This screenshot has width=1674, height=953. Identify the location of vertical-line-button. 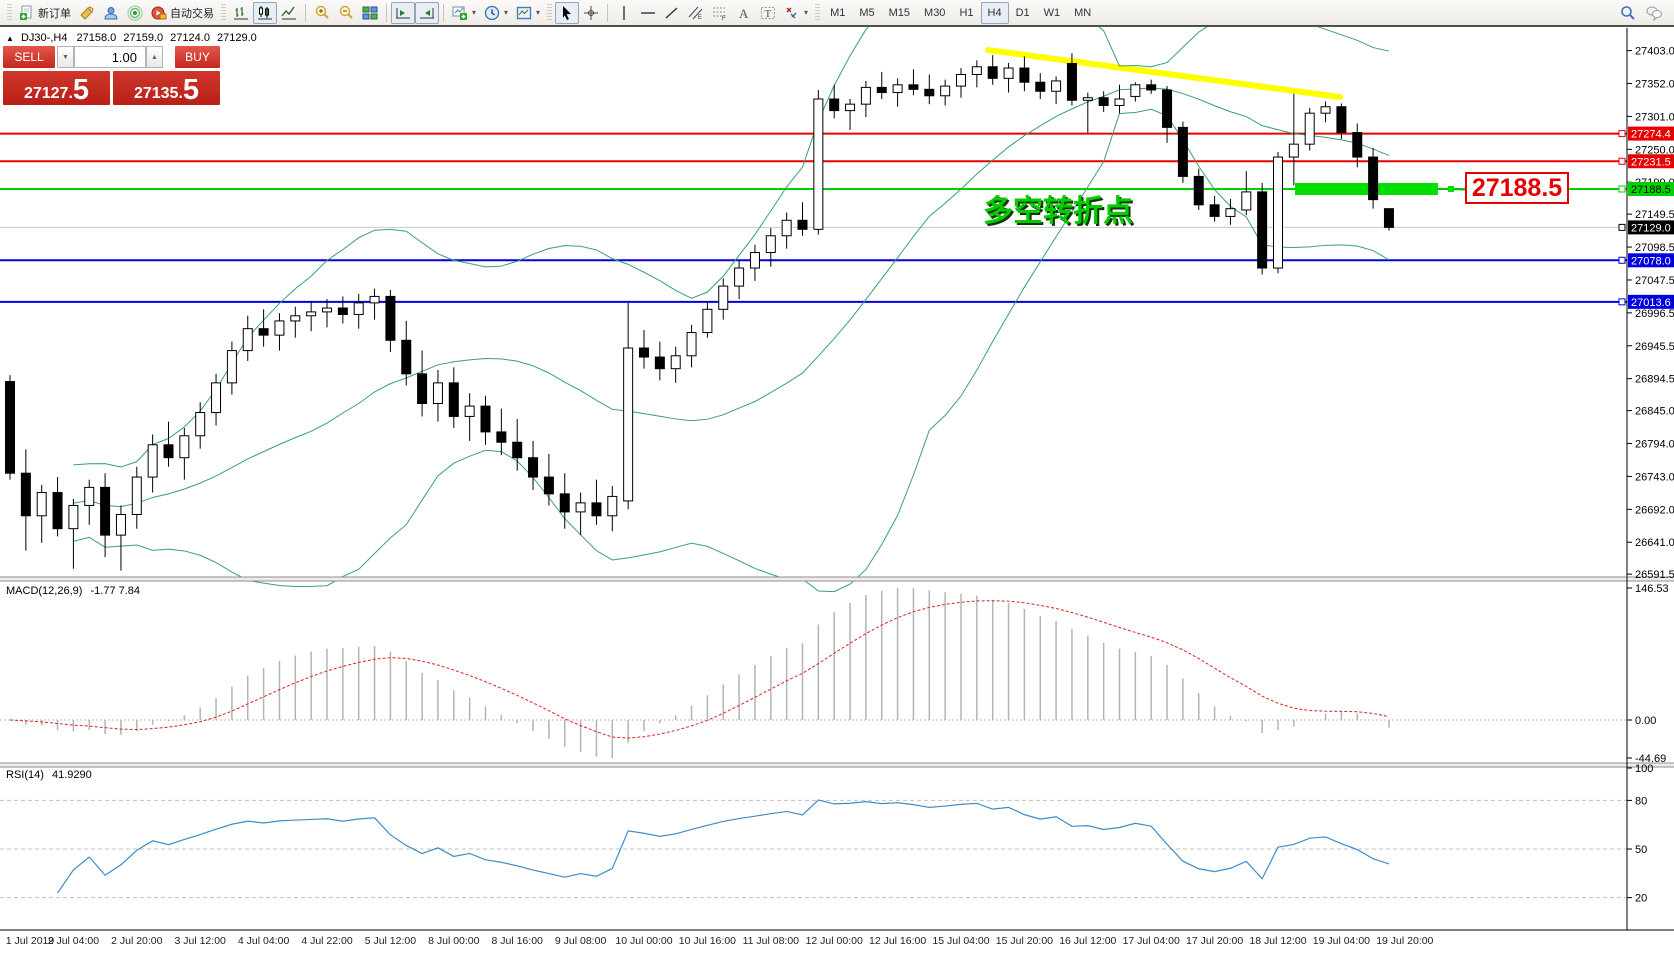
(624, 13).